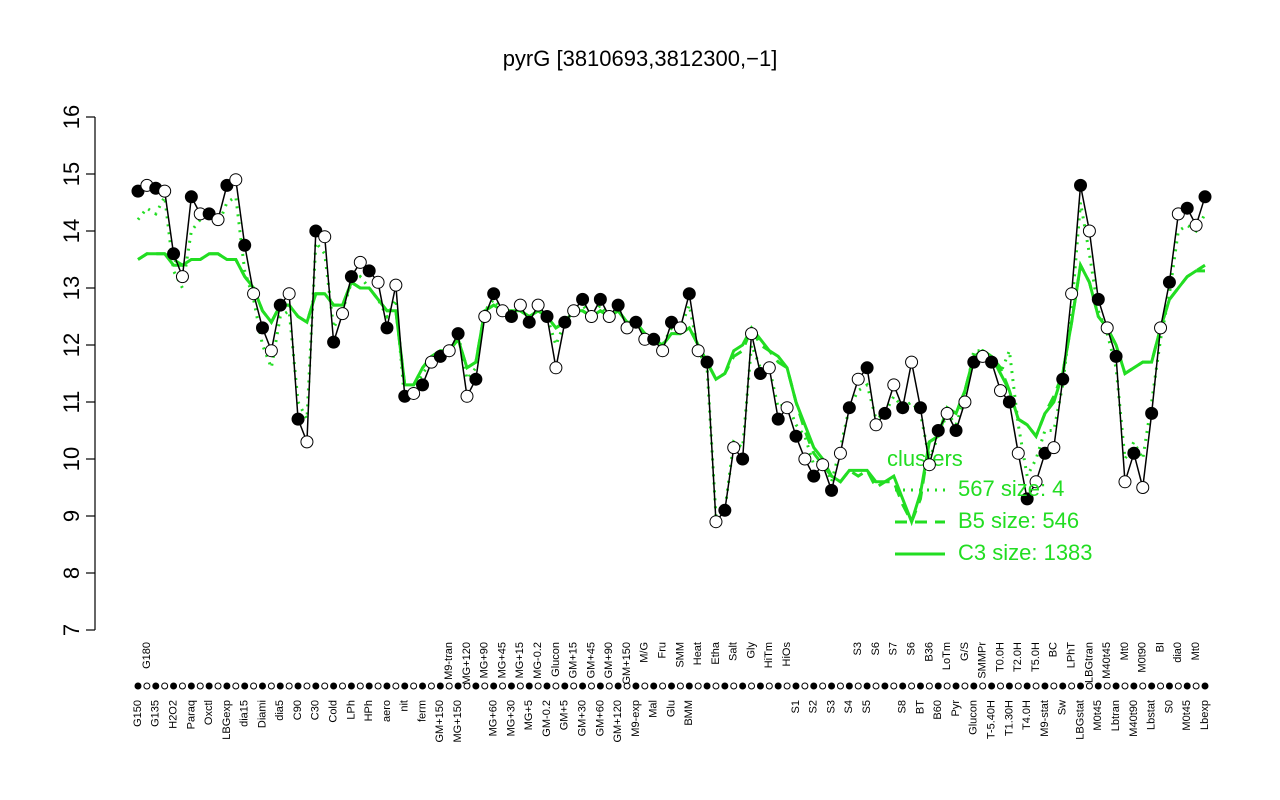  I want to click on x-tick-label: BI, so click(1160, 647).